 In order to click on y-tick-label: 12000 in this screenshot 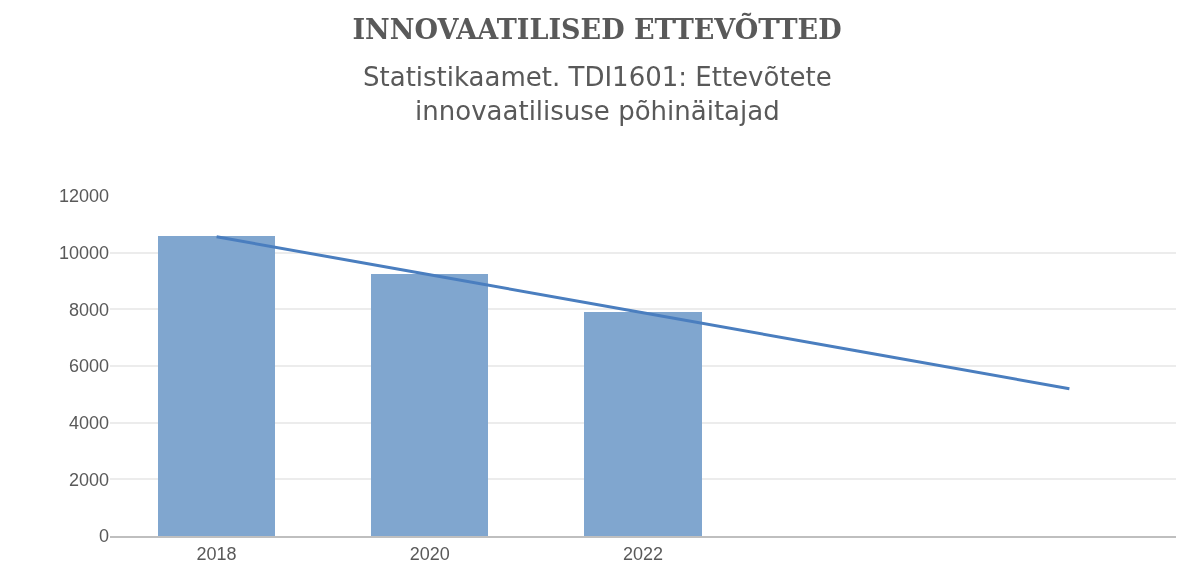, I will do `click(83, 196)`.